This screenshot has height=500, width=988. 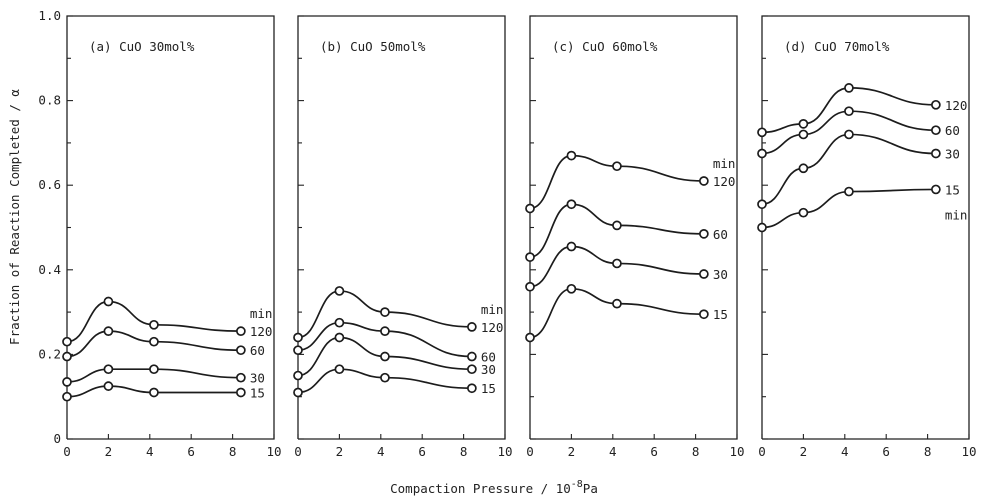 What do you see at coordinates (373, 46) in the screenshot?
I see `panel-title: (b) CuO 50mol%` at bounding box center [373, 46].